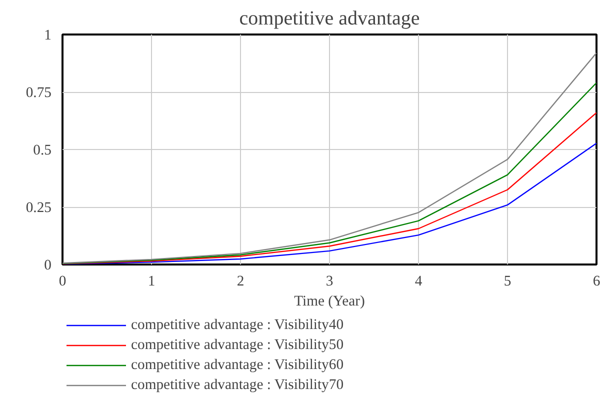  Describe the element at coordinates (240, 282) in the screenshot. I see `x-tick-label: 2` at that location.